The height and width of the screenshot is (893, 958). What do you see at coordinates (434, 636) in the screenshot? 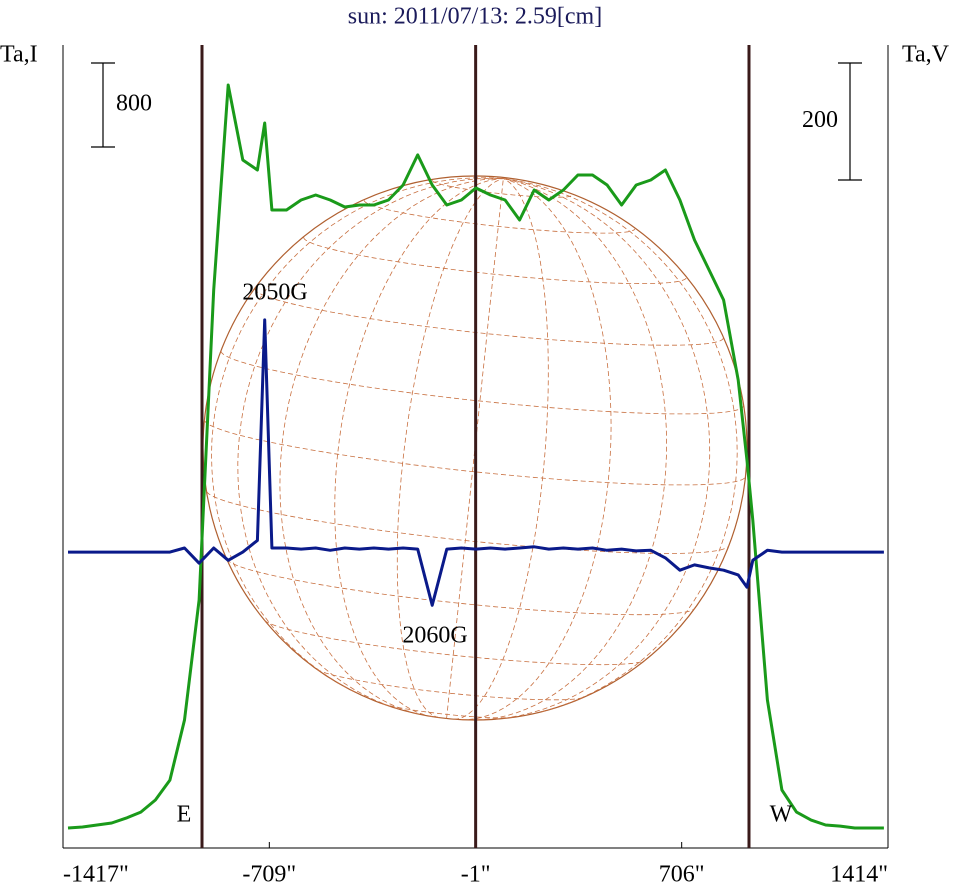
I see `annotation: 2060G` at bounding box center [434, 636].